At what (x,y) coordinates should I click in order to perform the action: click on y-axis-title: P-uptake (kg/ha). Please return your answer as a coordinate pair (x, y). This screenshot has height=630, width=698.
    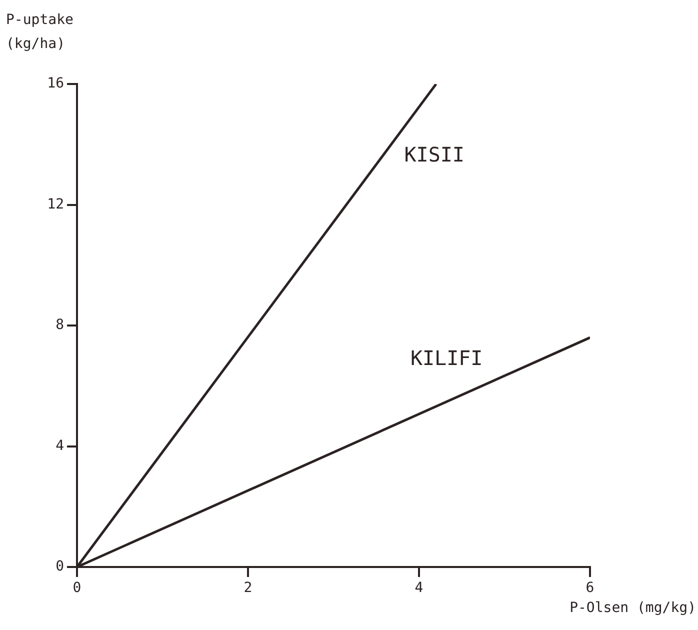
    Looking at the image, I should click on (40, 32).